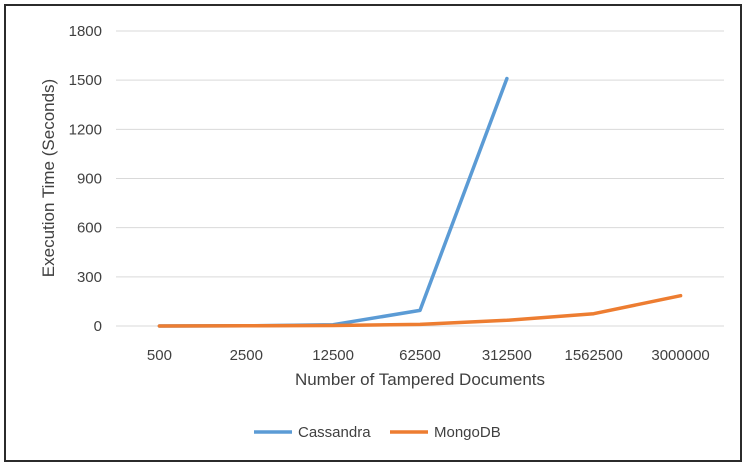  I want to click on y-tick-label: 300, so click(89, 277).